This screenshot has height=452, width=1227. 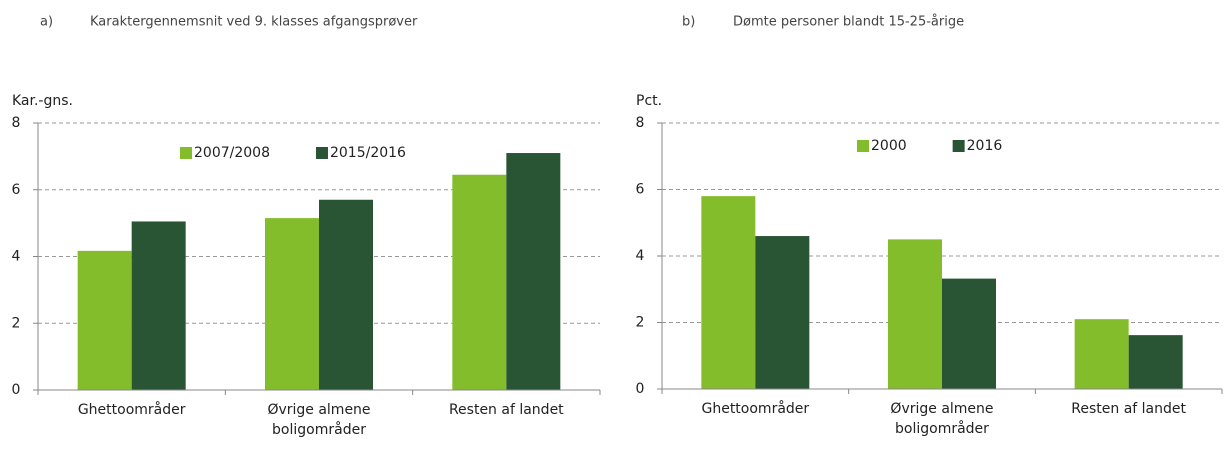 What do you see at coordinates (368, 153) in the screenshot?
I see `legend-label: 2015/2016` at bounding box center [368, 153].